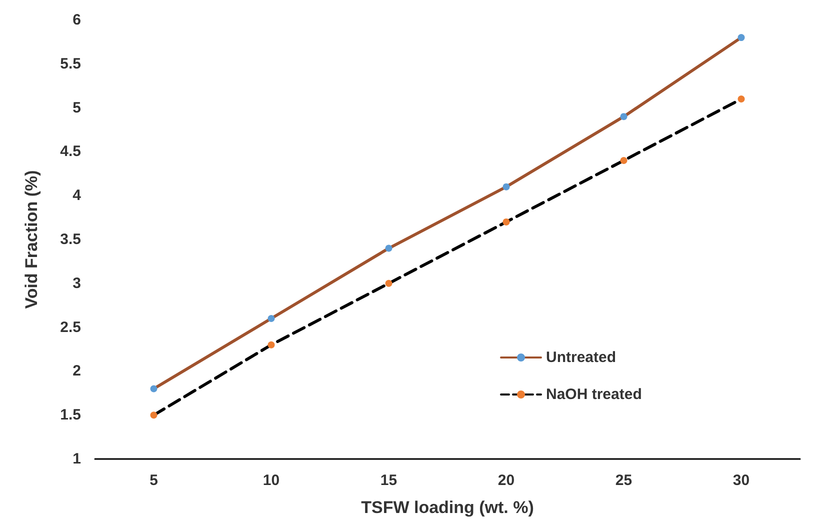 The height and width of the screenshot is (527, 834). I want to click on legend-label: NaOH treated, so click(594, 394).